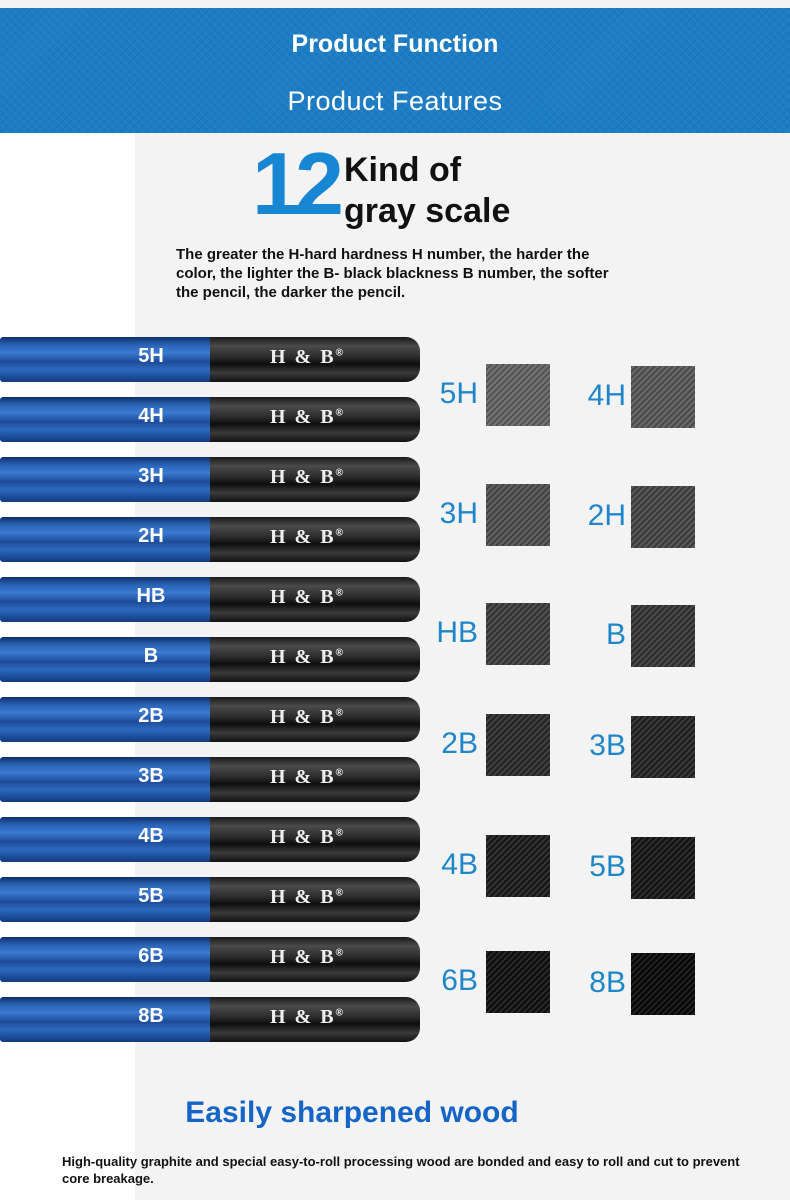 The width and height of the screenshot is (790, 1200). What do you see at coordinates (151, 836) in the screenshot?
I see `pencil-grade-label: 4B` at bounding box center [151, 836].